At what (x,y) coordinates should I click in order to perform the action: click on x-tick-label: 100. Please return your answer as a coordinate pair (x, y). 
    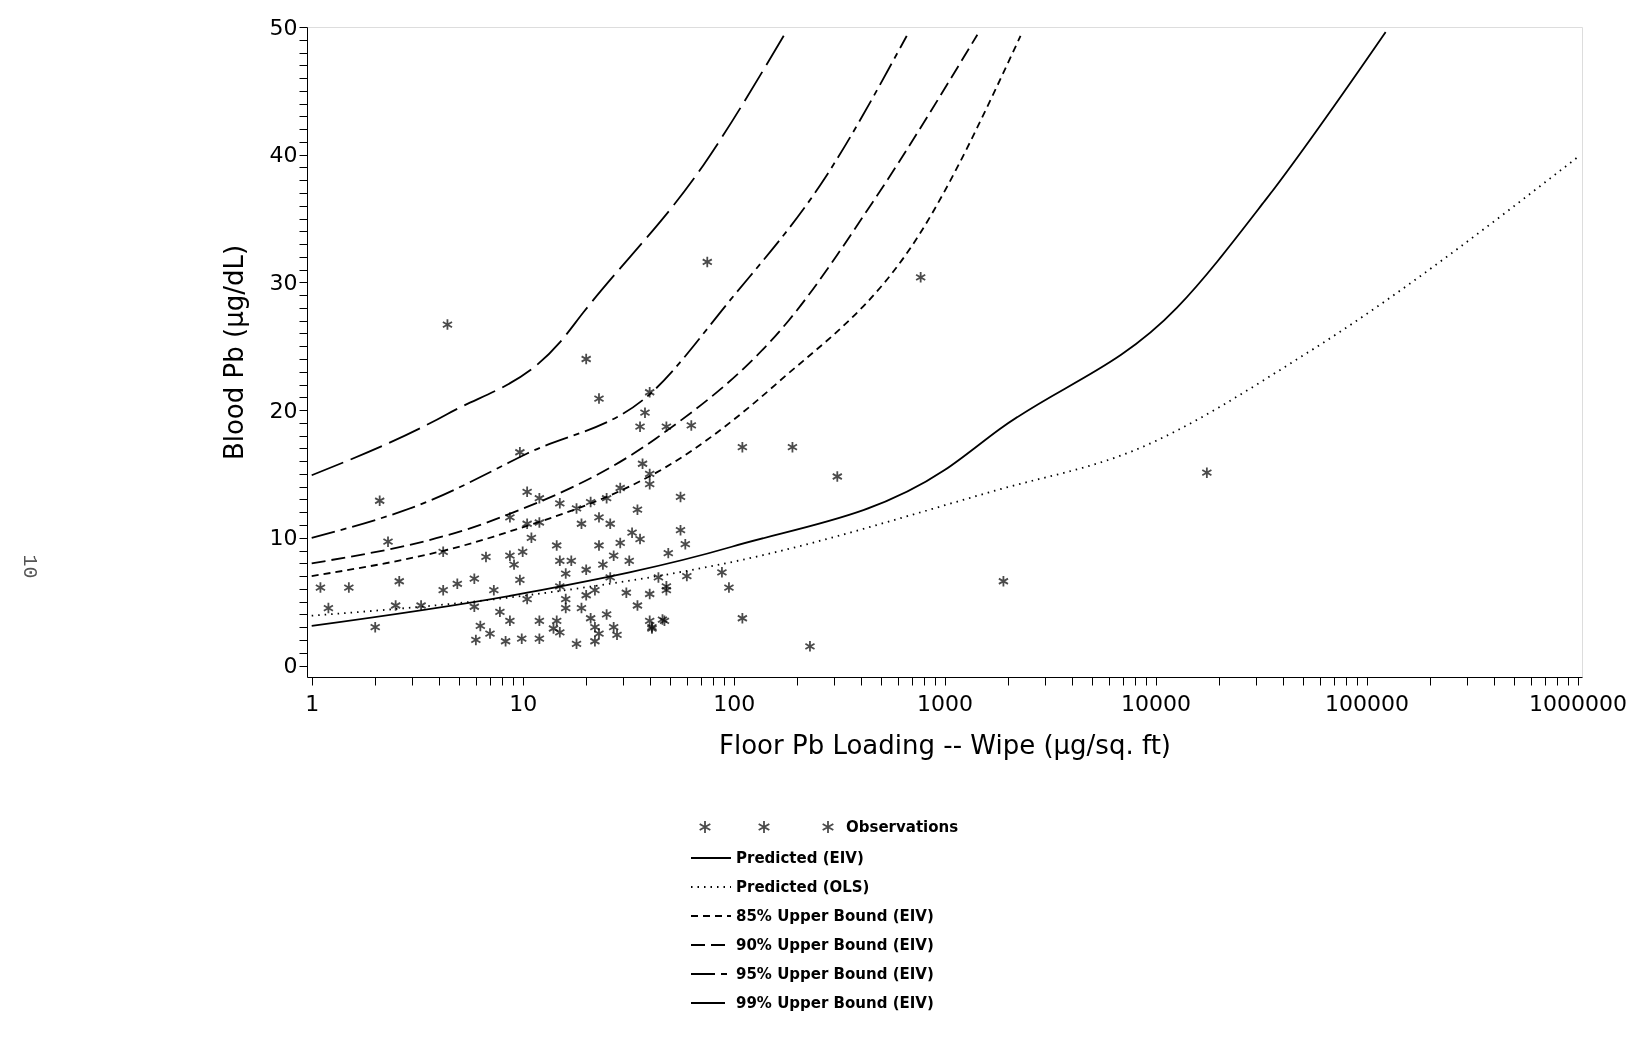
    Looking at the image, I should click on (734, 703).